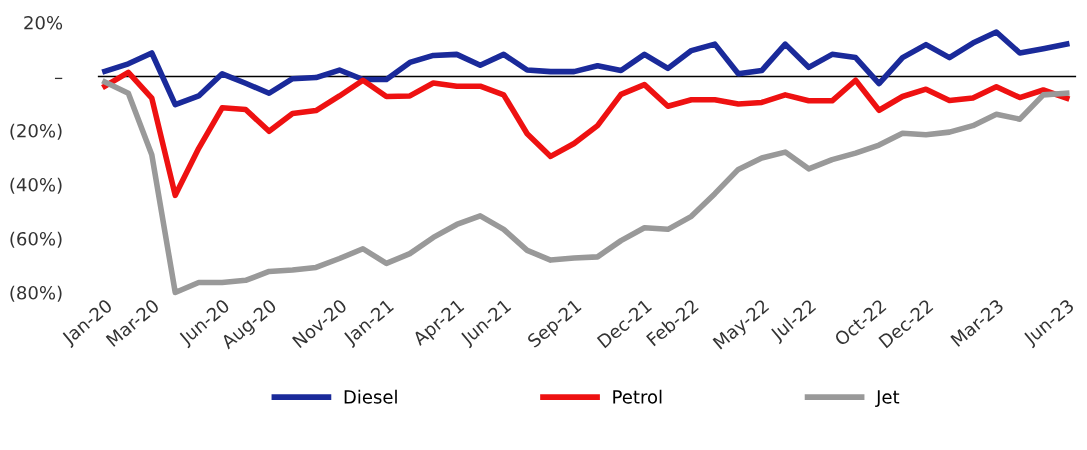  I want to click on y-tick-label: (20%), so click(36, 131).